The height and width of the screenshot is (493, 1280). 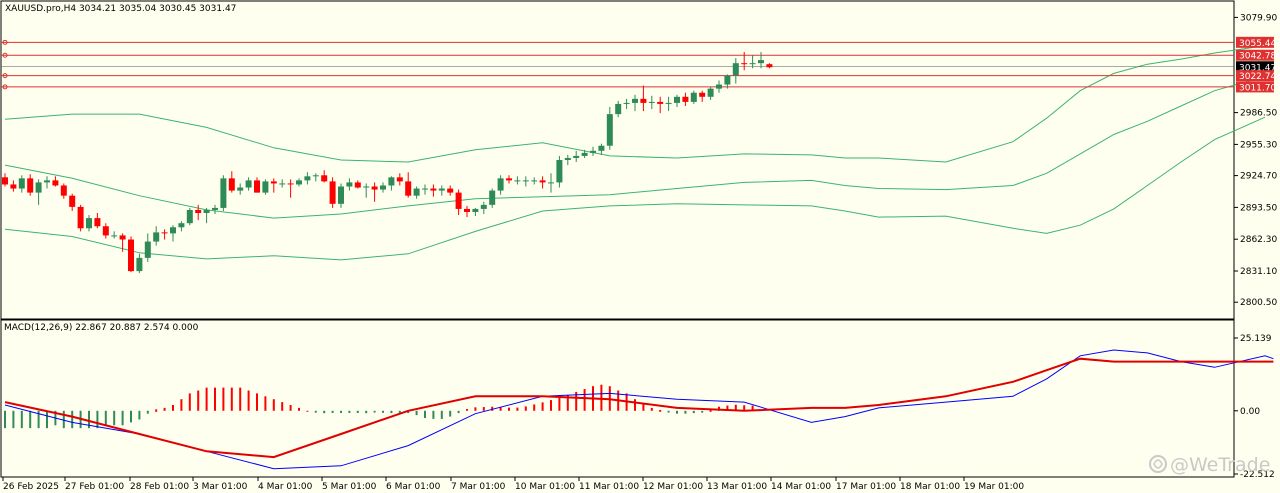 What do you see at coordinates (285, 487) in the screenshot?
I see `time-tick-label: 4 Mar 01:00` at bounding box center [285, 487].